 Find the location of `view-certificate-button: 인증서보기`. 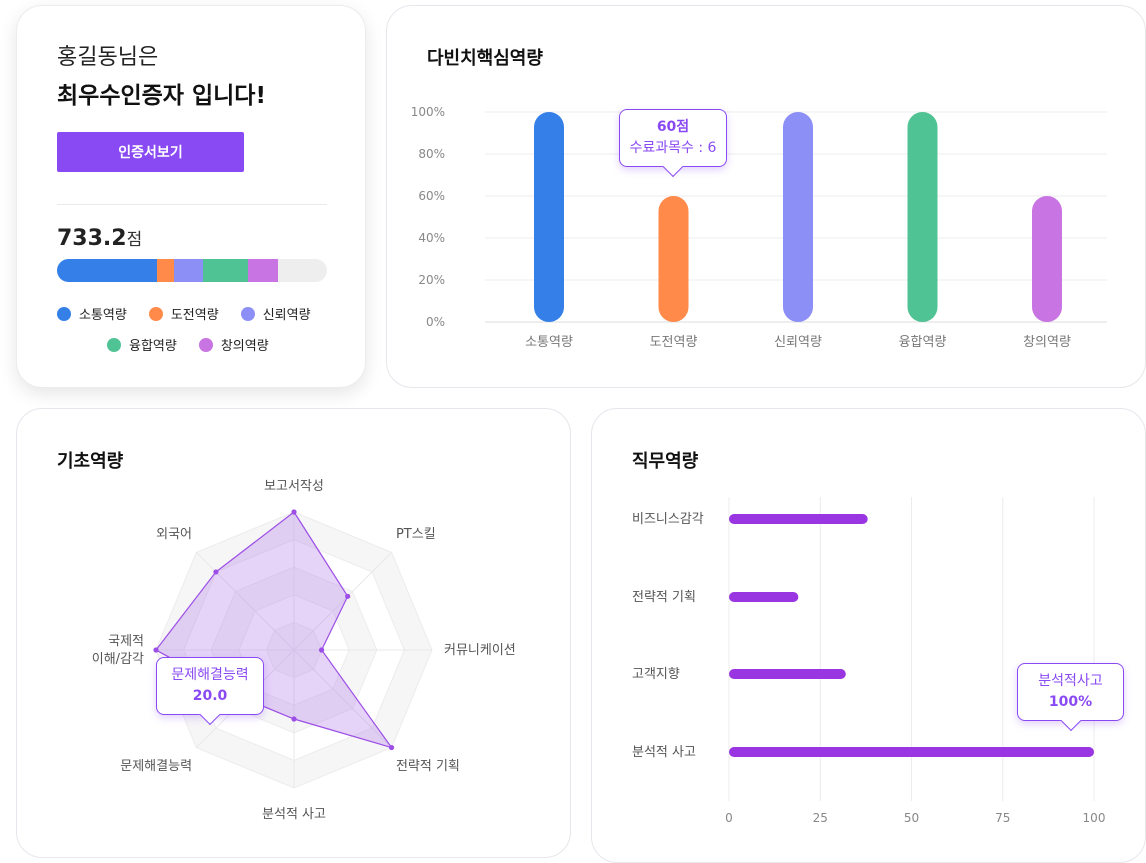

view-certificate-button: 인증서보기 is located at coordinates (150, 152).